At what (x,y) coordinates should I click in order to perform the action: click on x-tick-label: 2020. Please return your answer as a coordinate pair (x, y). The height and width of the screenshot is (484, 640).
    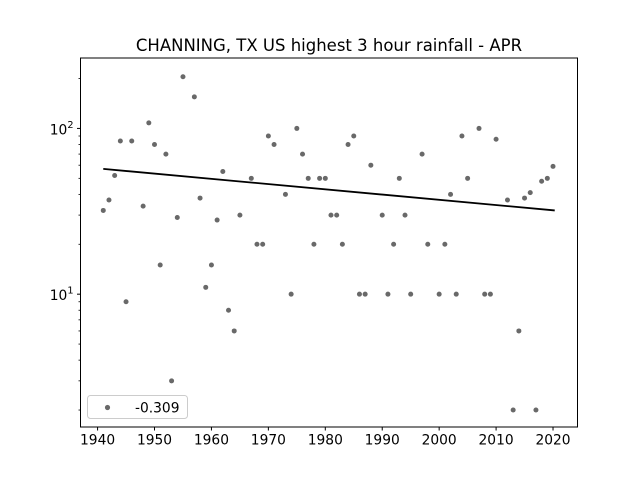
    Looking at the image, I should click on (552, 441).